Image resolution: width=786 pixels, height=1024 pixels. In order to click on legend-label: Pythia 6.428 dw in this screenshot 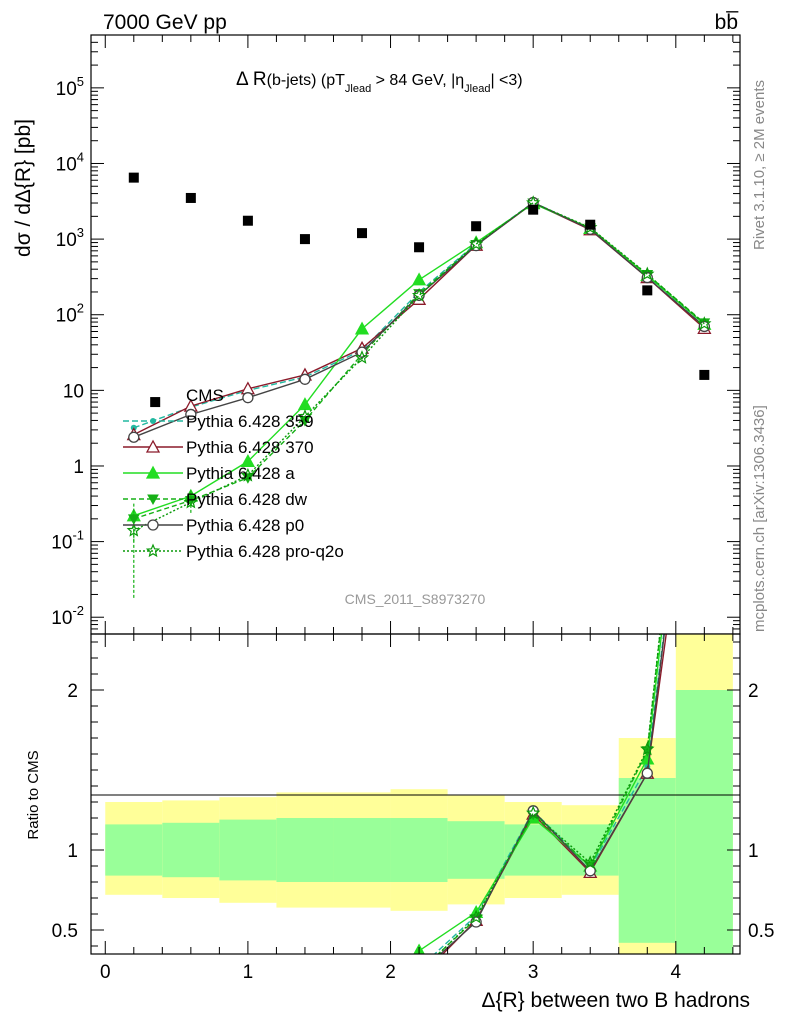, I will do `click(247, 499)`.